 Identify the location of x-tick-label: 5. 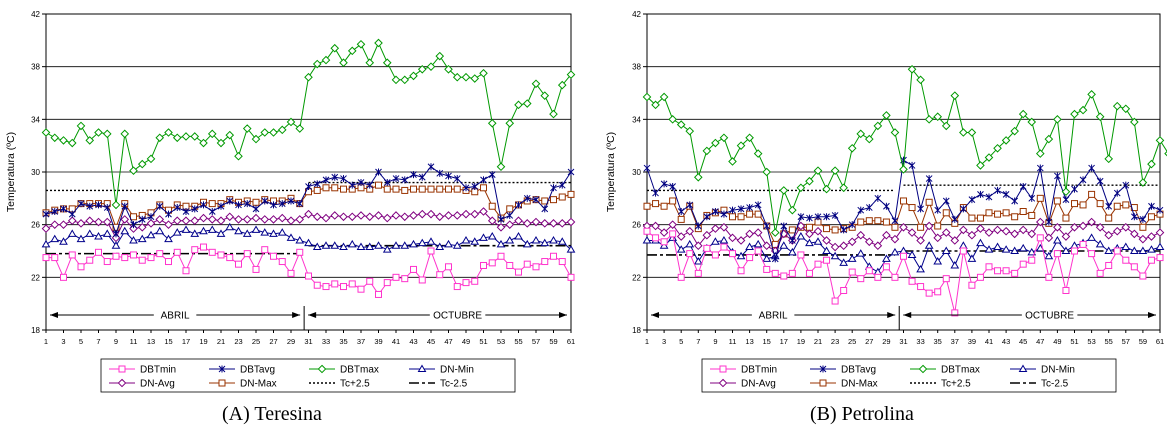
(81, 341).